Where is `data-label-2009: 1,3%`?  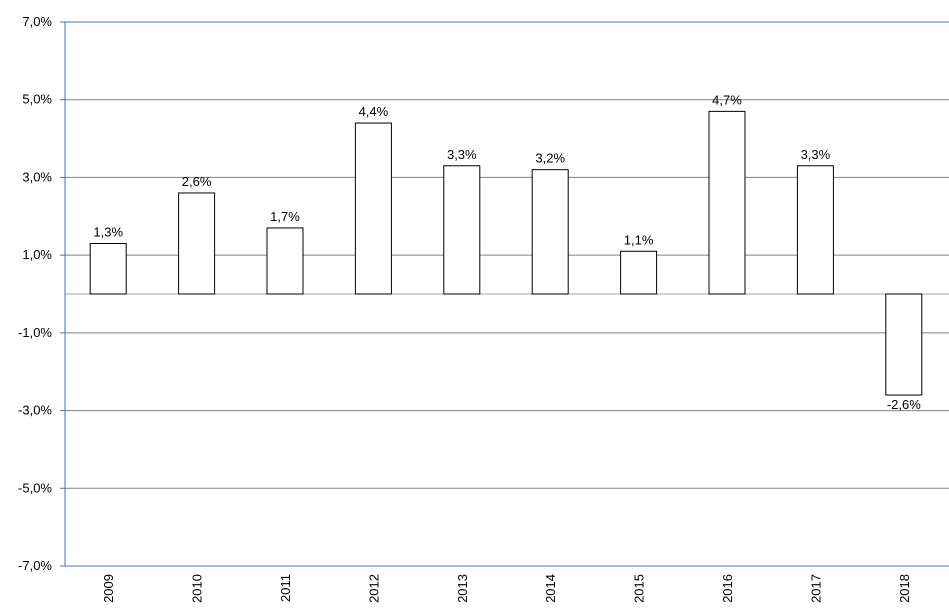
data-label-2009: 1,3% is located at coordinates (108, 231).